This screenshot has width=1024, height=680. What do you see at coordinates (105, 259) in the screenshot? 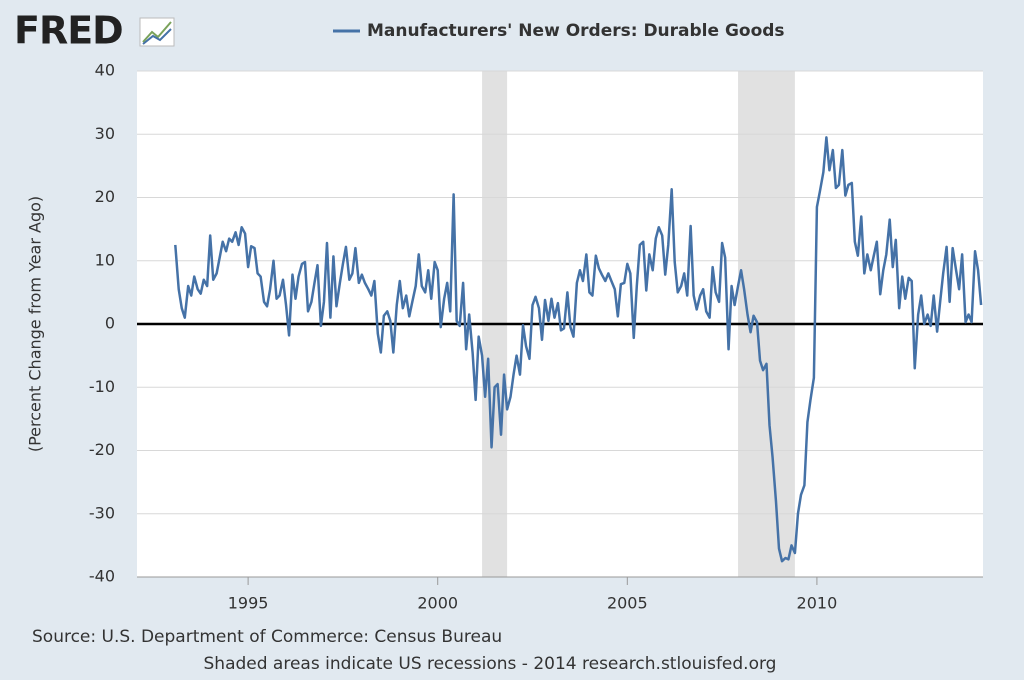
I see `y-tick-label: 10` at bounding box center [105, 259].